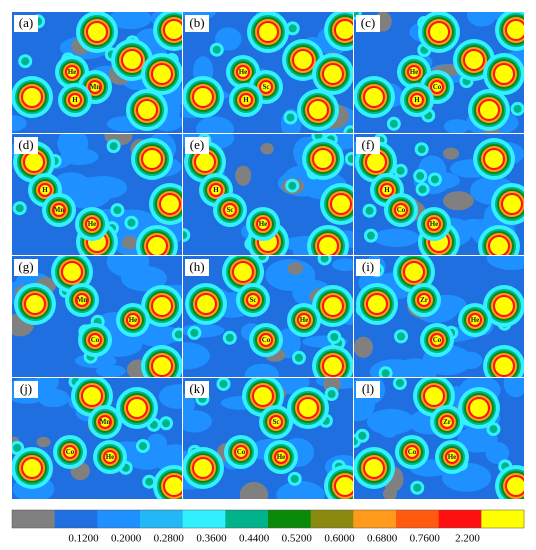 This screenshot has width=536, height=550. Describe the element at coordinates (297, 539) in the screenshot. I see `colorbar-label: 0.5200` at that location.